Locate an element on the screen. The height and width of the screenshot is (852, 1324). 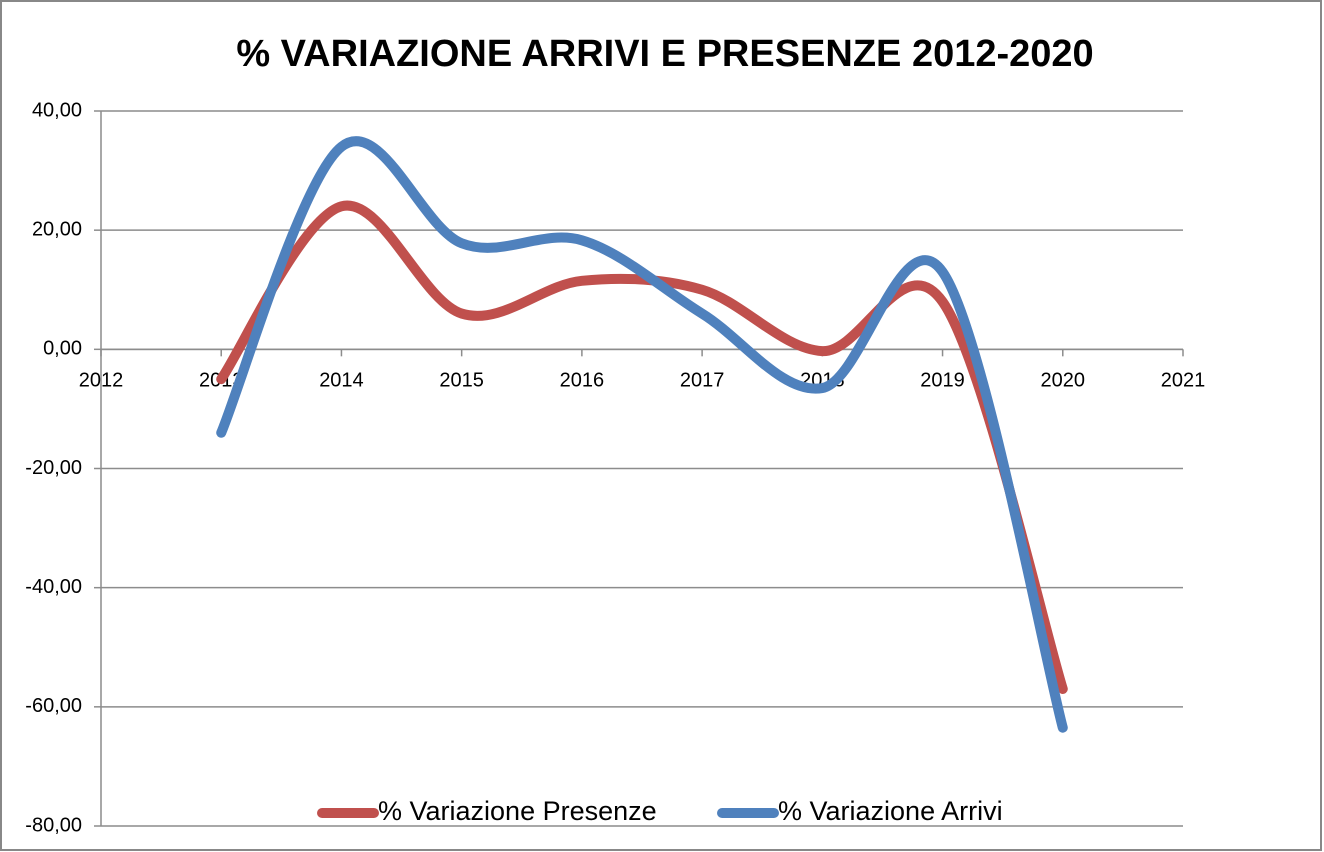
legend-label: % Variazione Arrivi is located at coordinates (890, 811).